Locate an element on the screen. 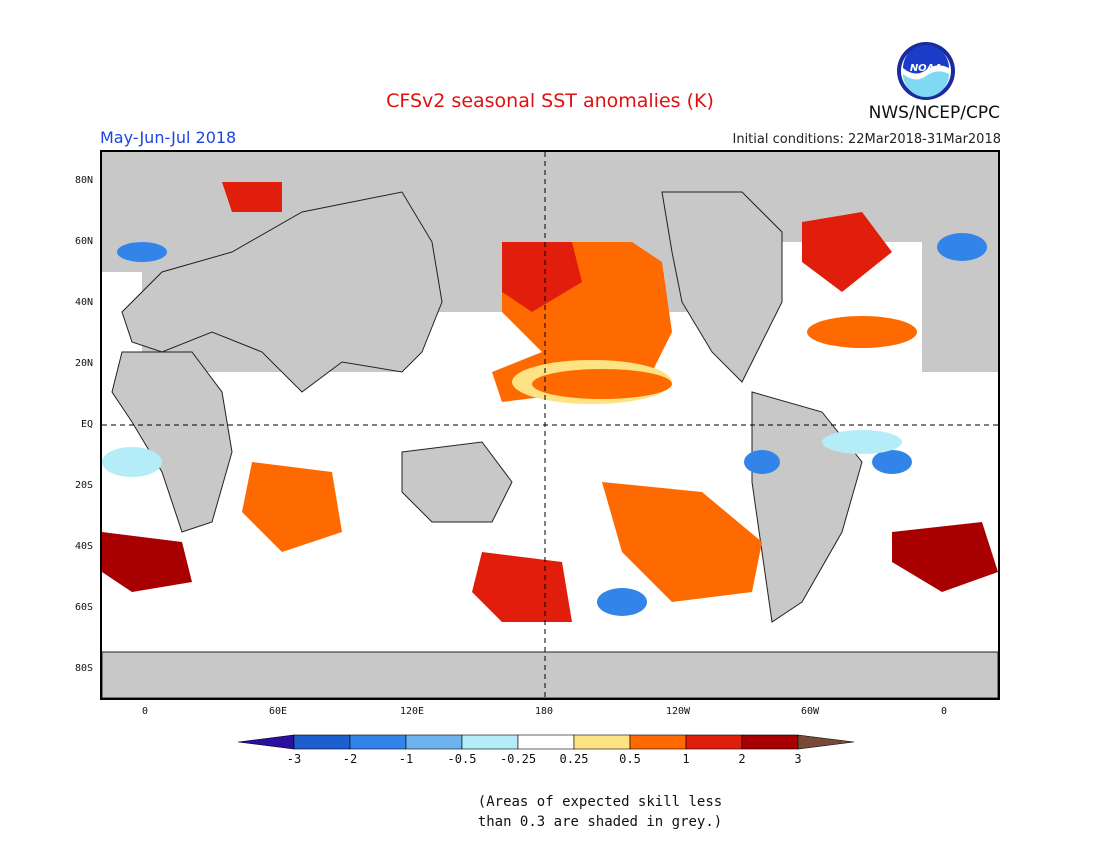 The height and width of the screenshot is (850, 1100). noaa-logo: NOAA is located at coordinates (926, 73).